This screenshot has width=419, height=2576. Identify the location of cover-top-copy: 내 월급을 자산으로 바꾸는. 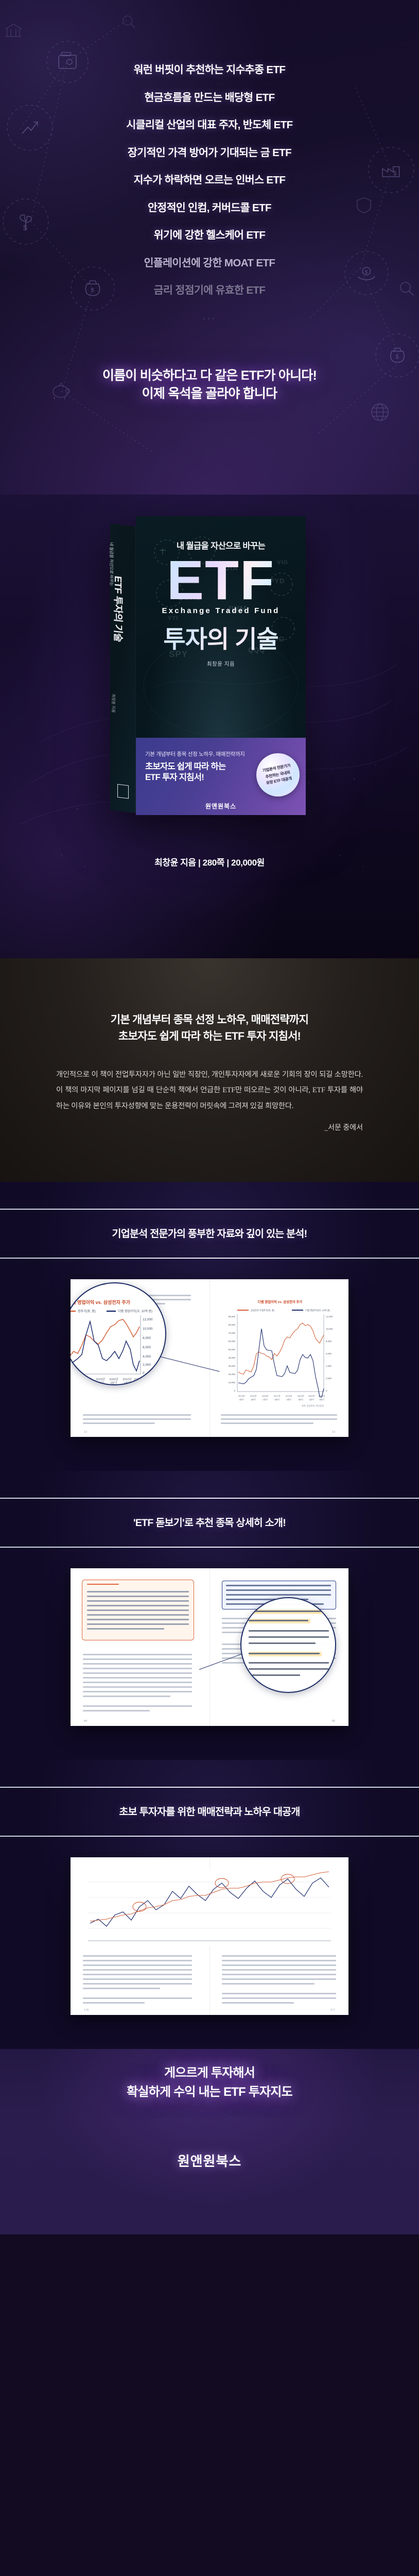
(221, 546).